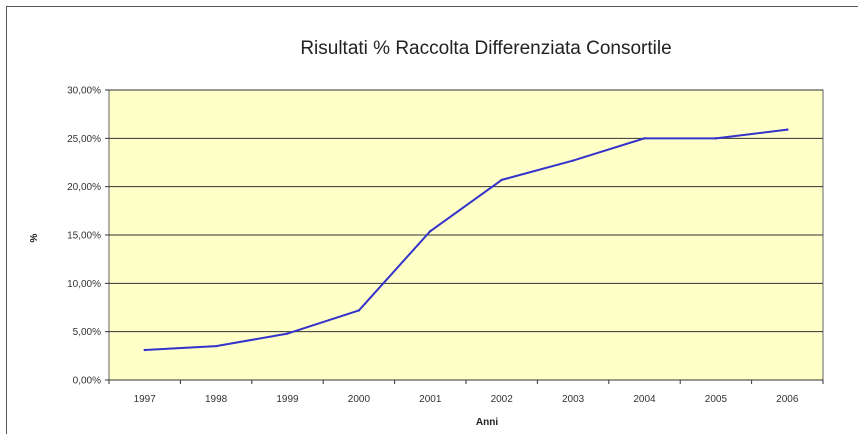 This screenshot has height=435, width=858. I want to click on y-tick-label: 15,00%, so click(84, 236).